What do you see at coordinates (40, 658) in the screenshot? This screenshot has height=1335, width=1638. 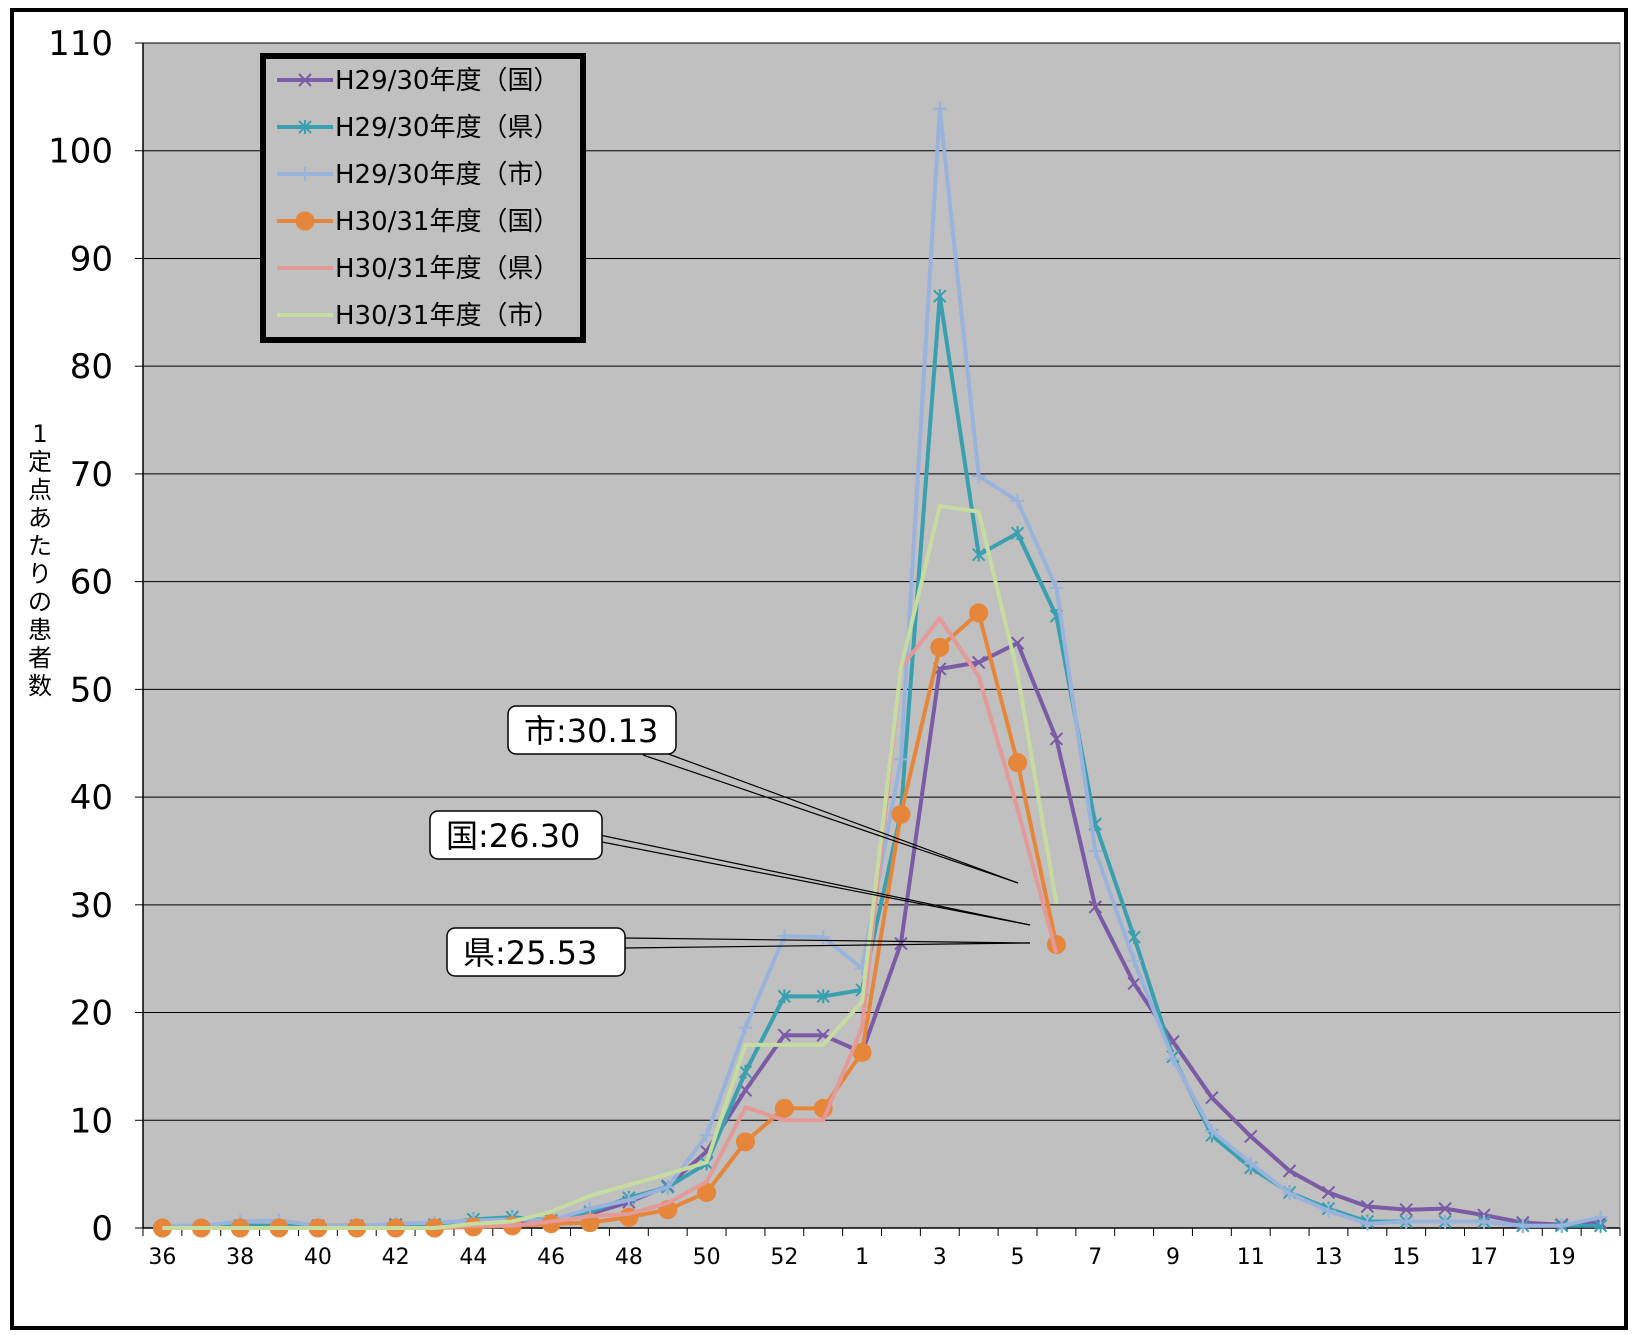 I see `y-axis-label-char: 者` at bounding box center [40, 658].